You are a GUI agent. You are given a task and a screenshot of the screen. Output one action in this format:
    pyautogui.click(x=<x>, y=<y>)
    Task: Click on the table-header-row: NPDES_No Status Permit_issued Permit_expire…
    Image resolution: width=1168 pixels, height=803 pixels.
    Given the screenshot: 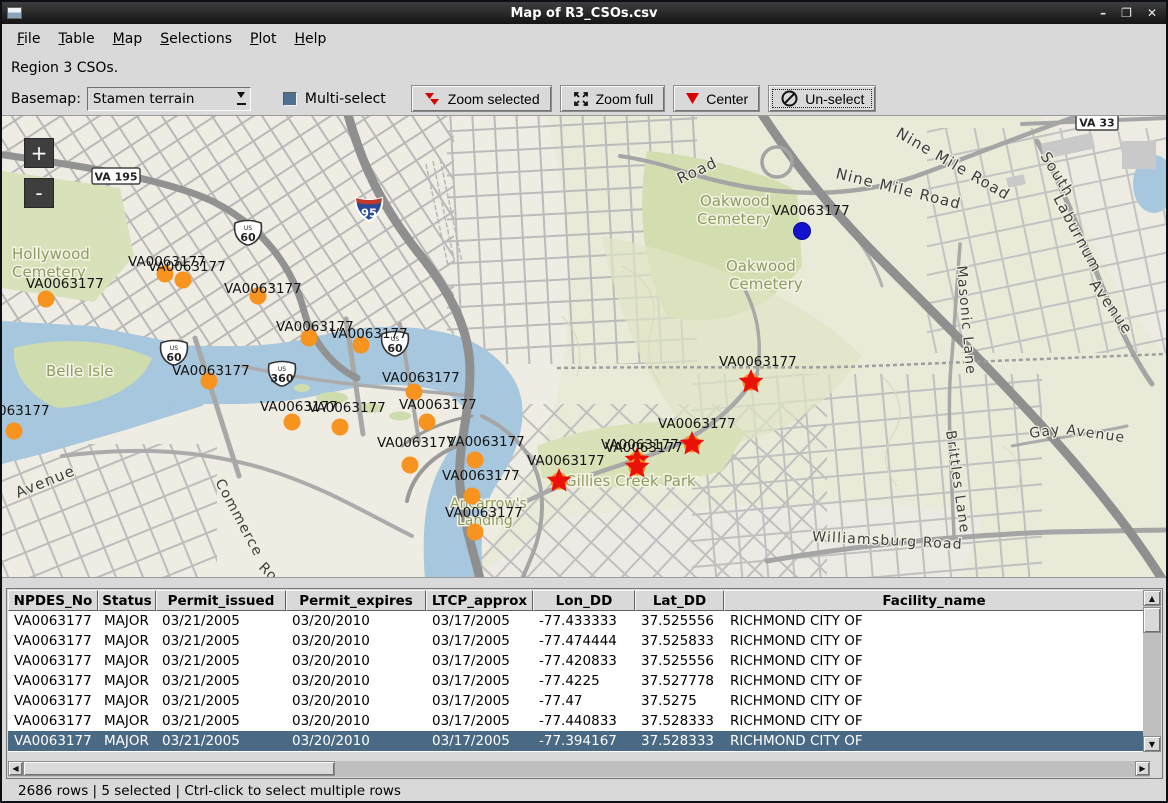 What is the action you would take?
    pyautogui.click(x=576, y=600)
    